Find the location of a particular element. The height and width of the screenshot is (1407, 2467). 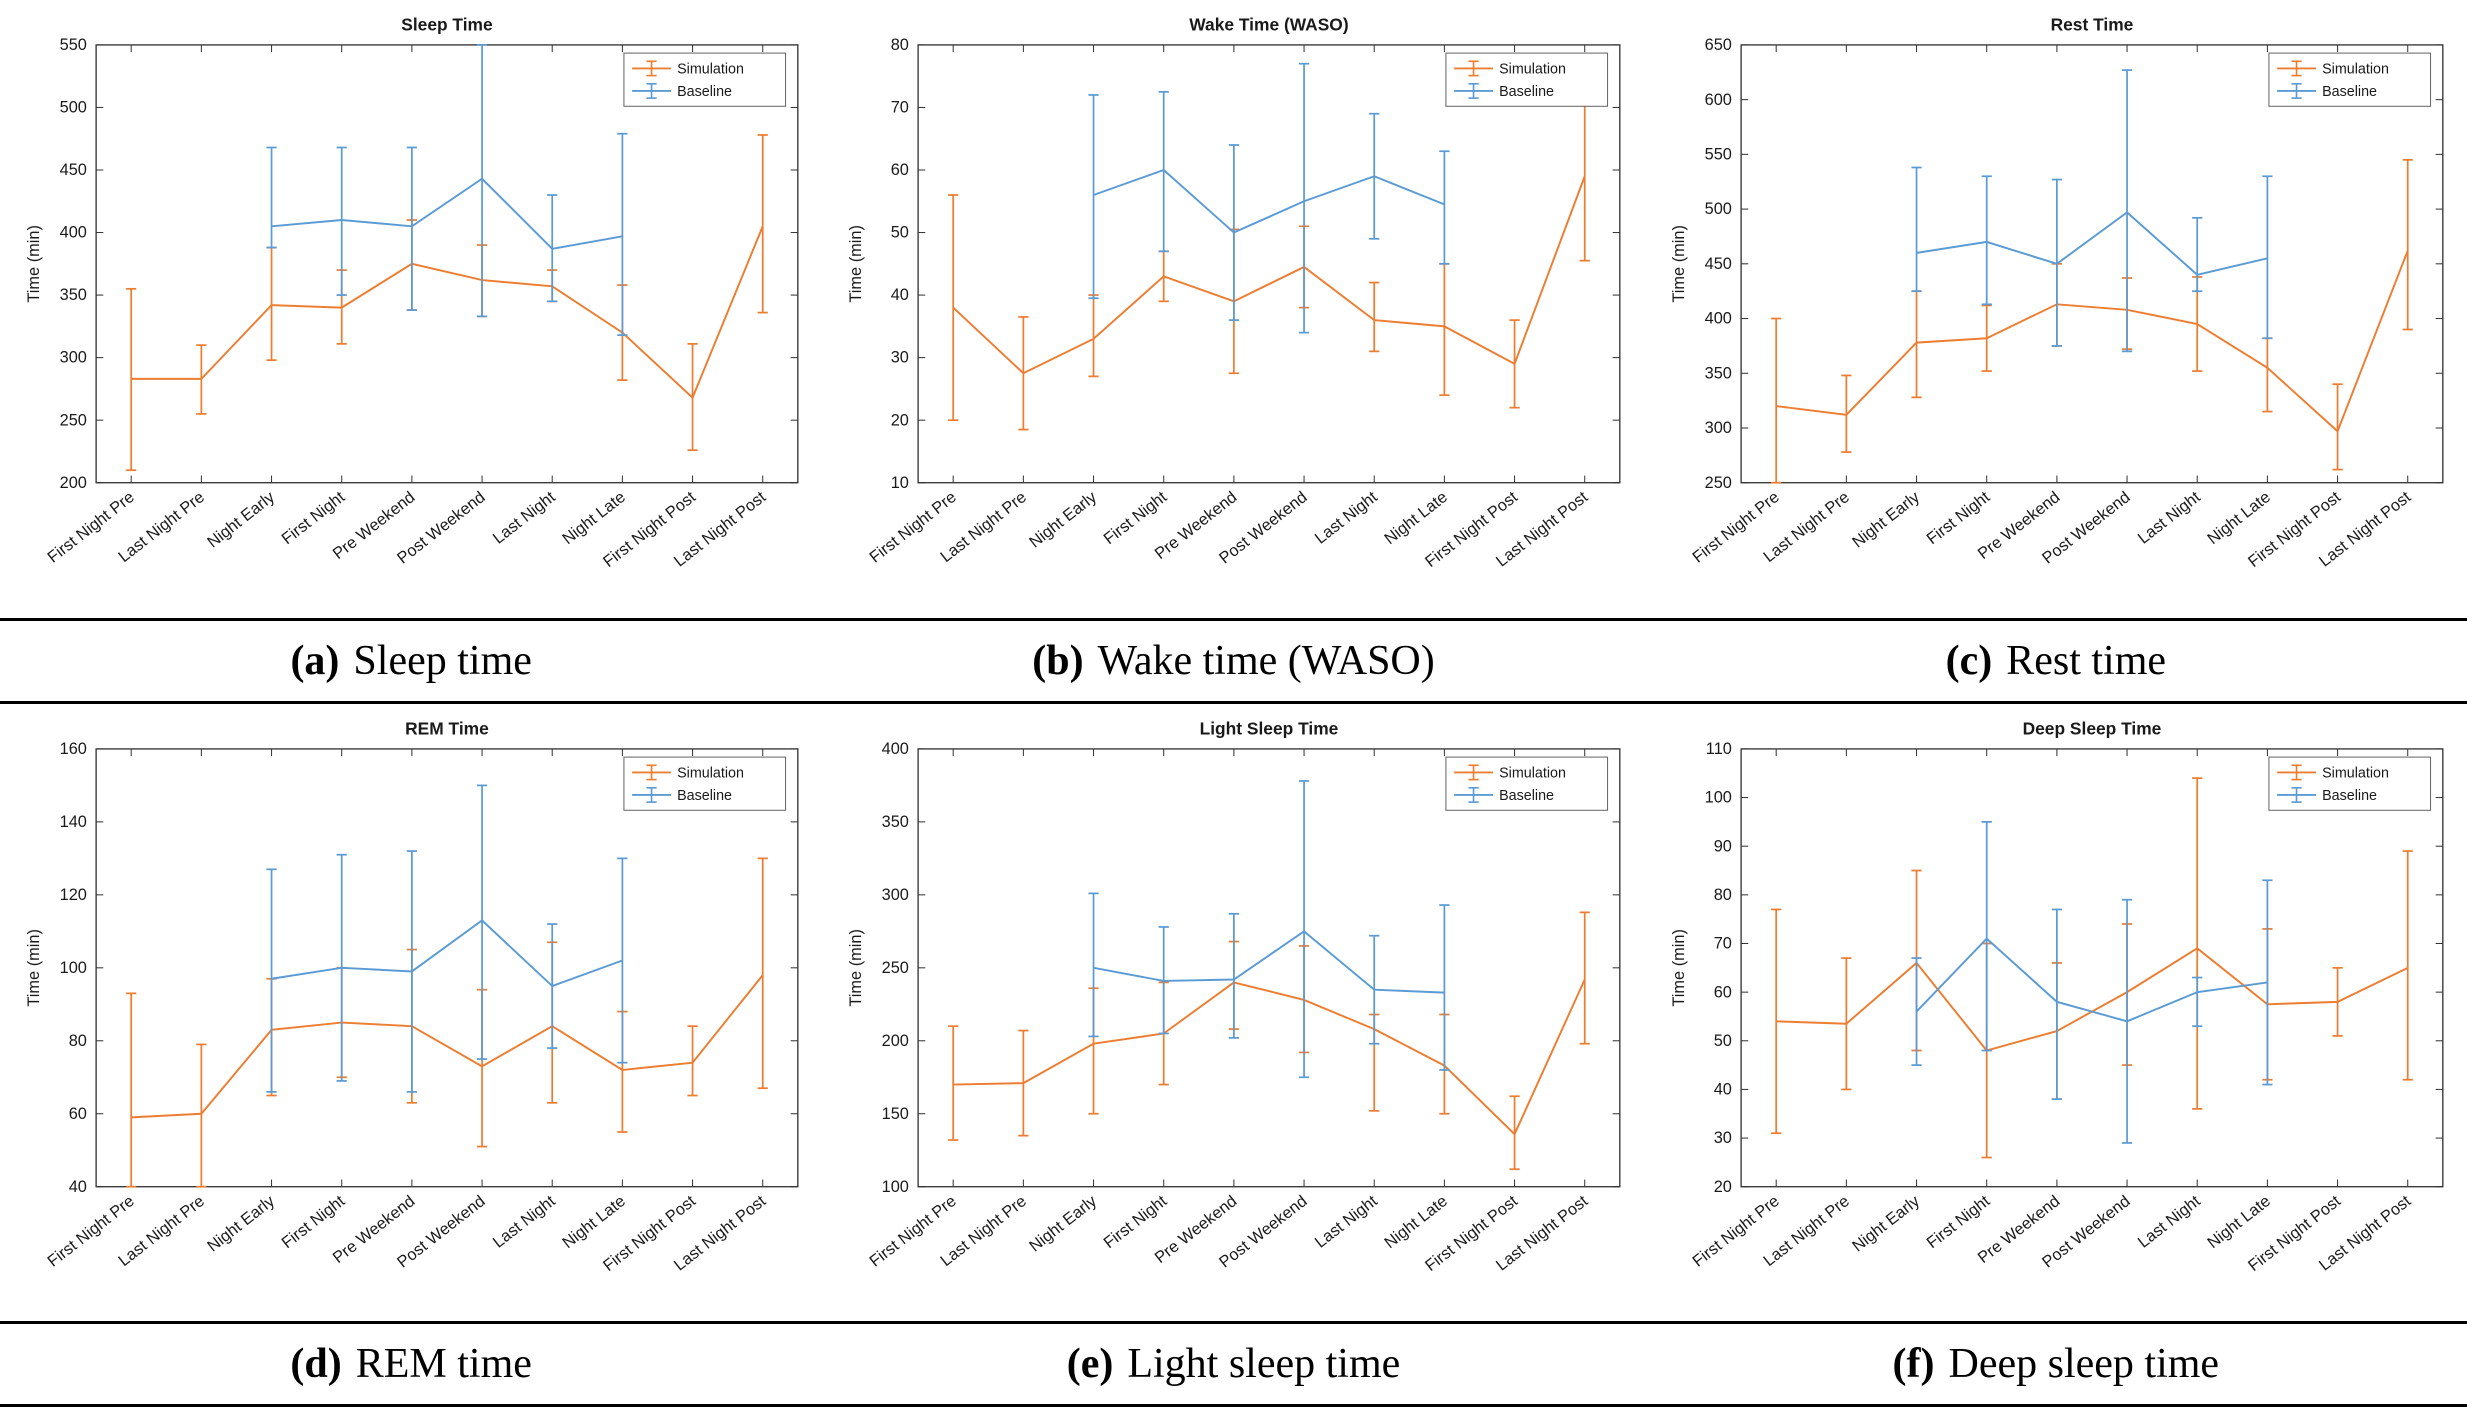

svg-text: 10 is located at coordinates (900, 483).